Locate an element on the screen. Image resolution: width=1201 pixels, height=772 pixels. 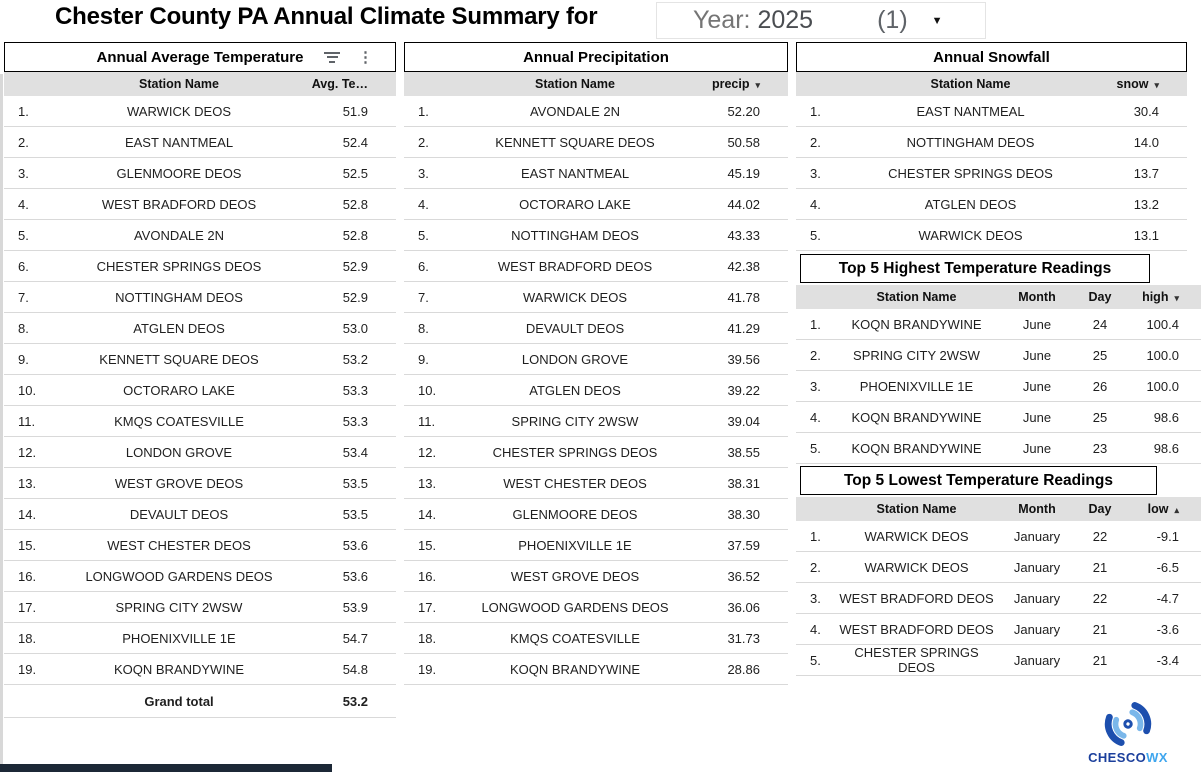
value-cell: 39.22 is located at coordinates (743, 390).